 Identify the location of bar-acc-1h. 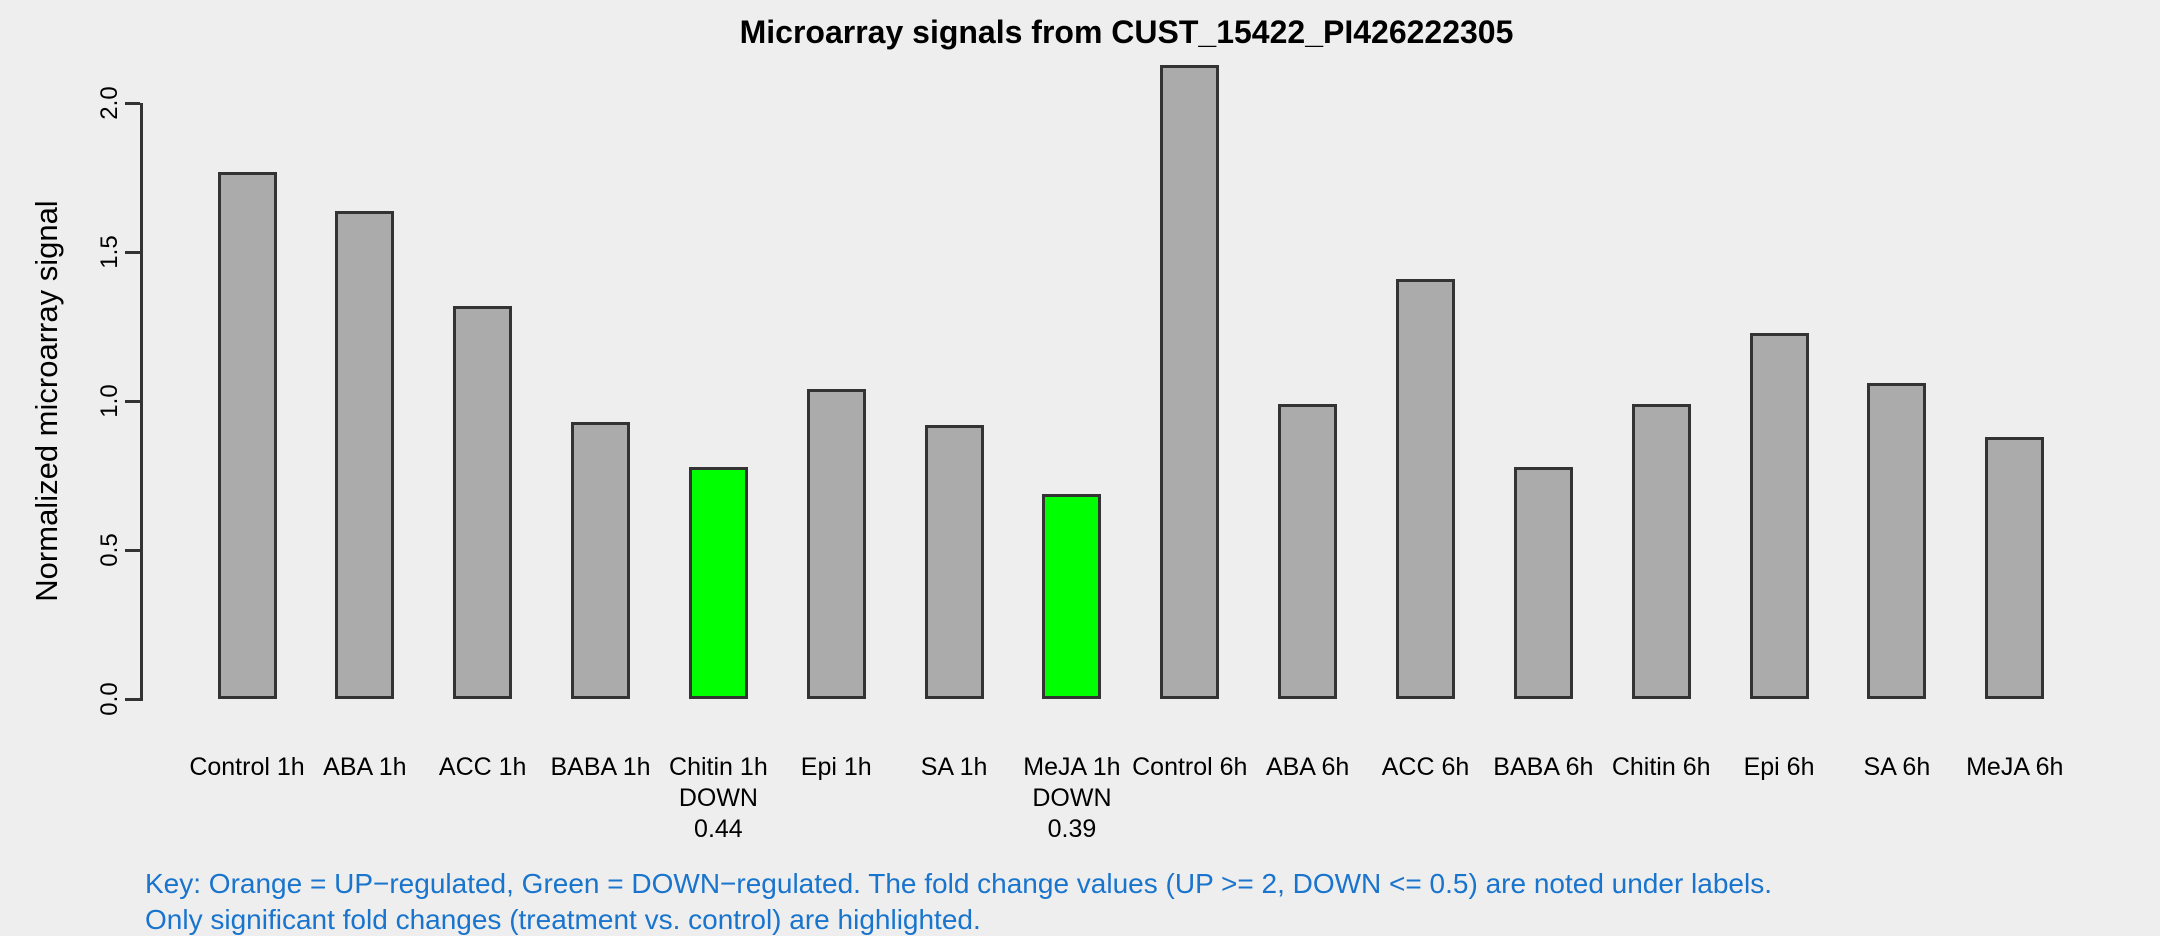
(483, 502).